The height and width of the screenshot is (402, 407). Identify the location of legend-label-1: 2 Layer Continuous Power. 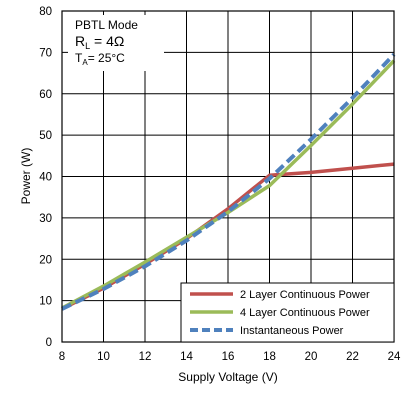
(305, 295).